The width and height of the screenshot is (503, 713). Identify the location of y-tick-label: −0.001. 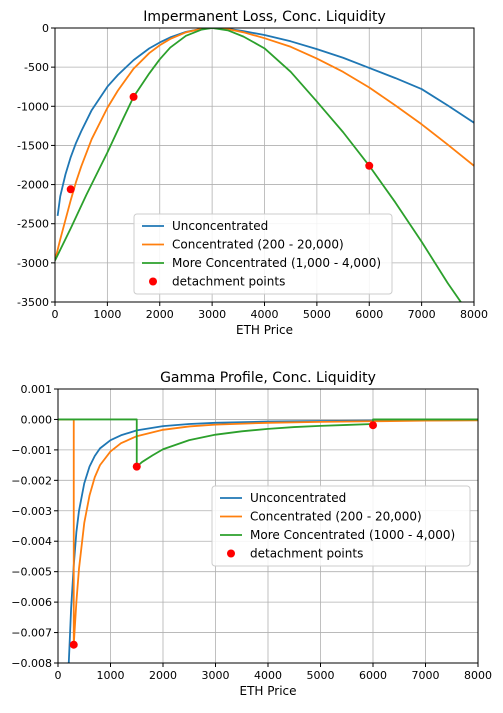
(31, 450).